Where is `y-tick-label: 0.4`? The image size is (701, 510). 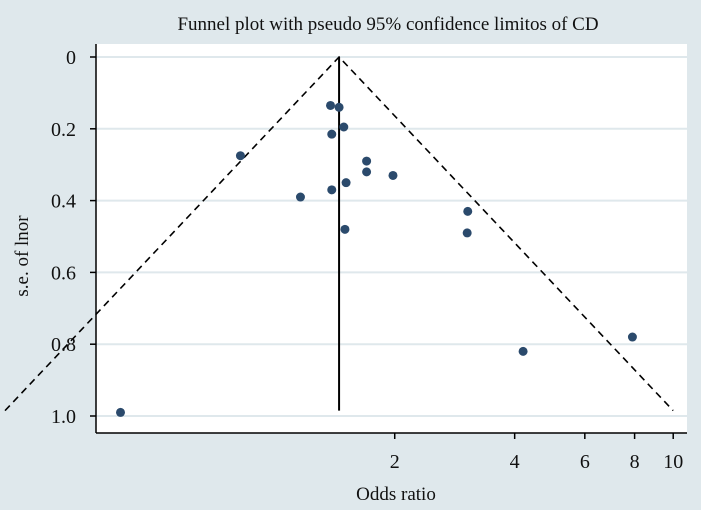
y-tick-label: 0.4 is located at coordinates (63, 202).